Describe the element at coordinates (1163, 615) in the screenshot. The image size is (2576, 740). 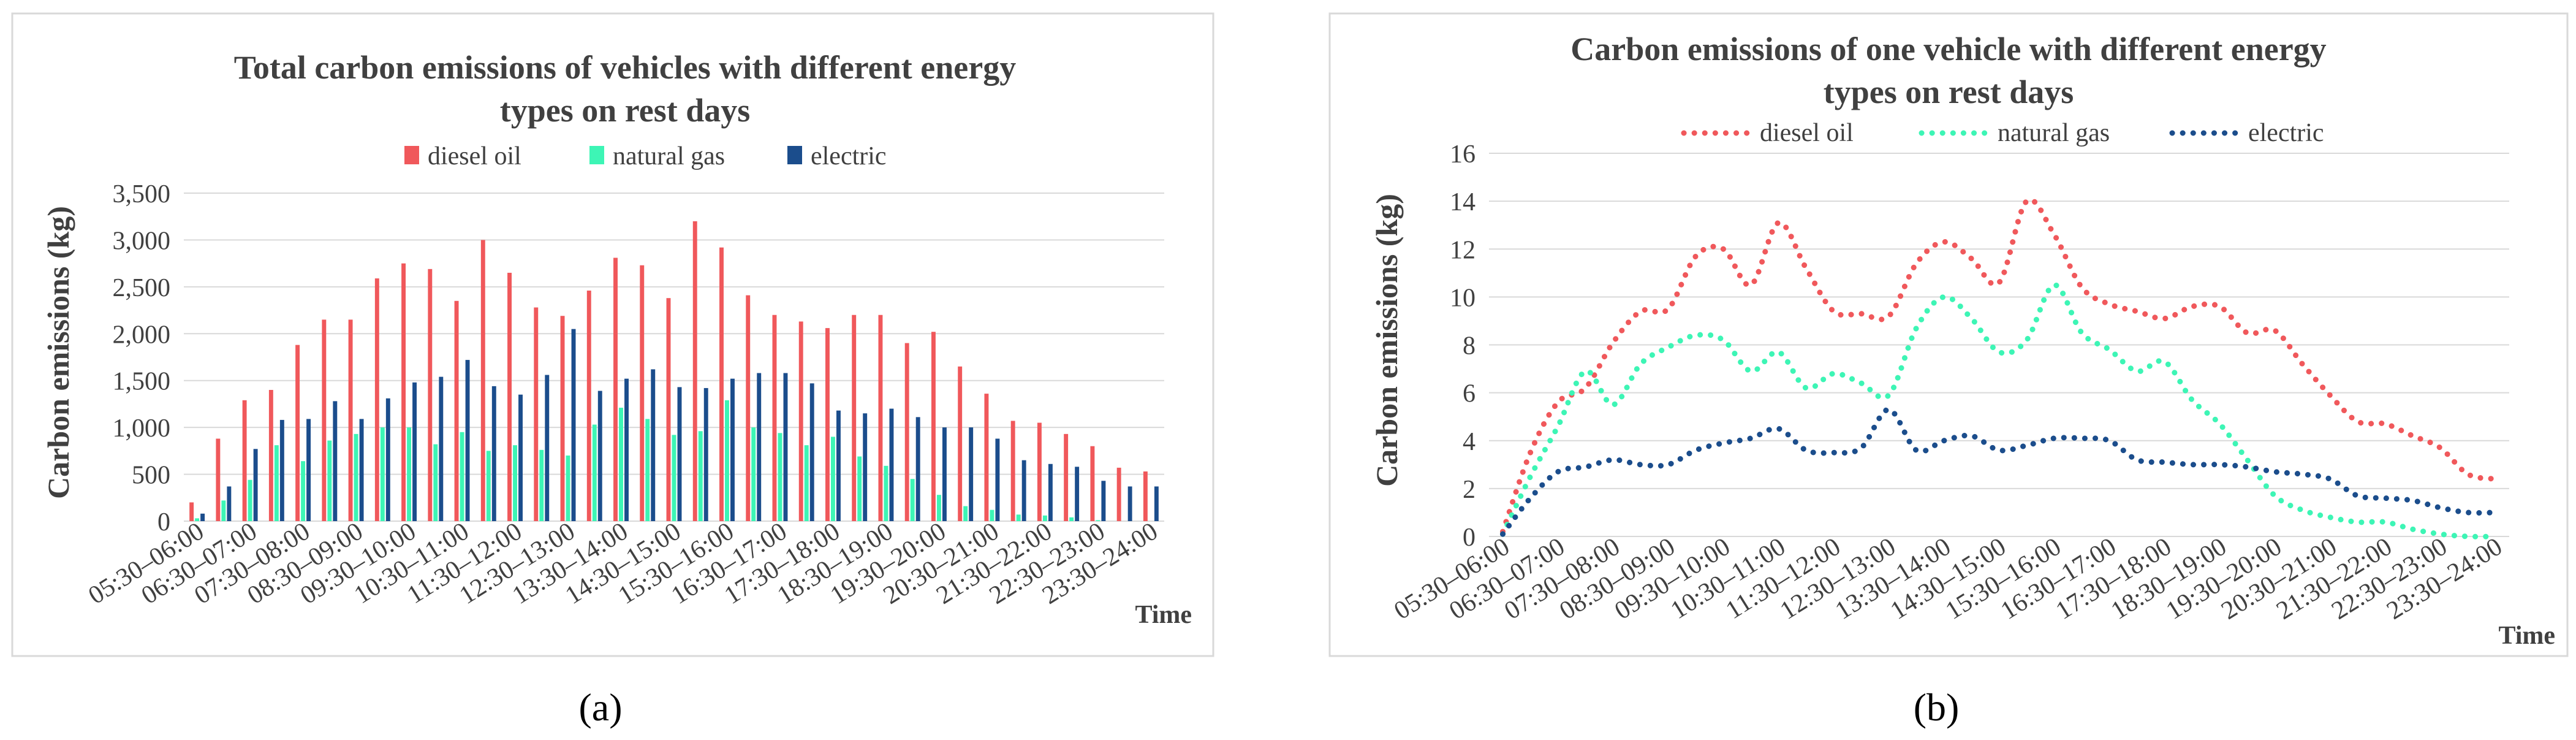
I see `chart-a-x-axis-label: Time` at that location.